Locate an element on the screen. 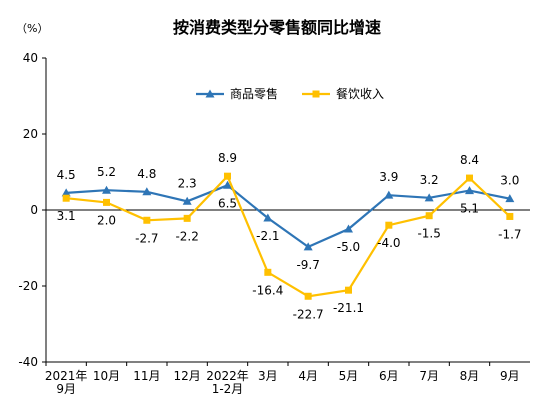 This screenshot has height=415, width=554. x-tick-label: 5月 is located at coordinates (349, 376).